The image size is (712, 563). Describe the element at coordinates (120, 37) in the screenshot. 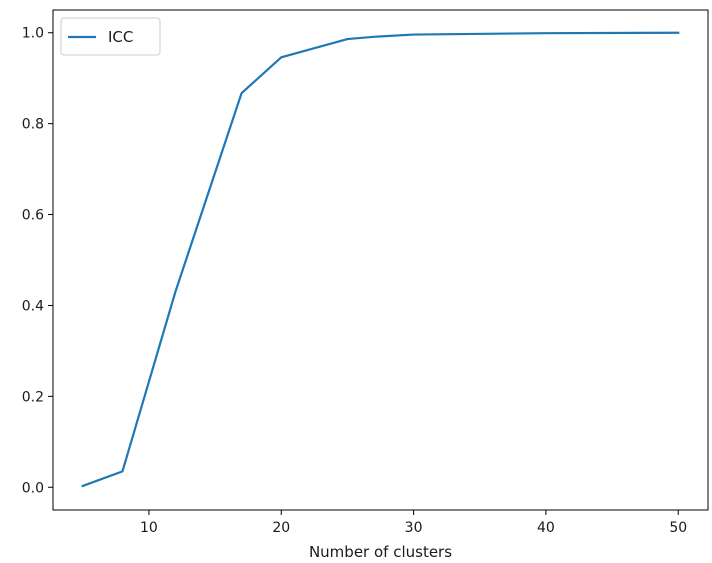

I see `legend-label: ICC` at that location.